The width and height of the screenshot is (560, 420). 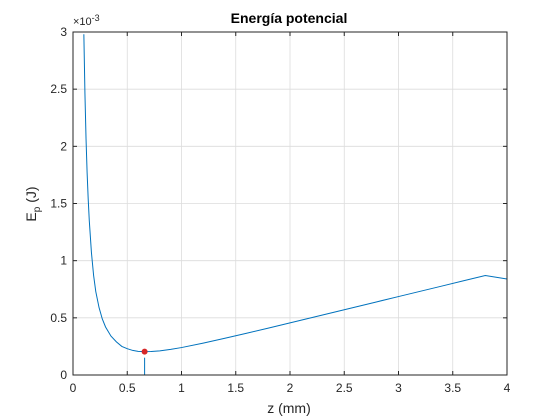 What do you see at coordinates (144, 351) in the screenshot?
I see `minimum-marker` at bounding box center [144, 351].